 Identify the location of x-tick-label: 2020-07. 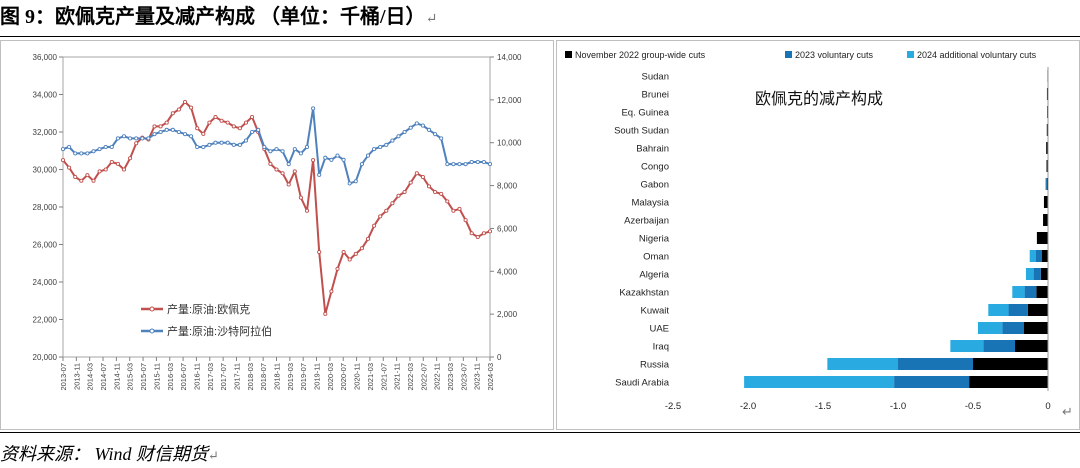
(343, 377).